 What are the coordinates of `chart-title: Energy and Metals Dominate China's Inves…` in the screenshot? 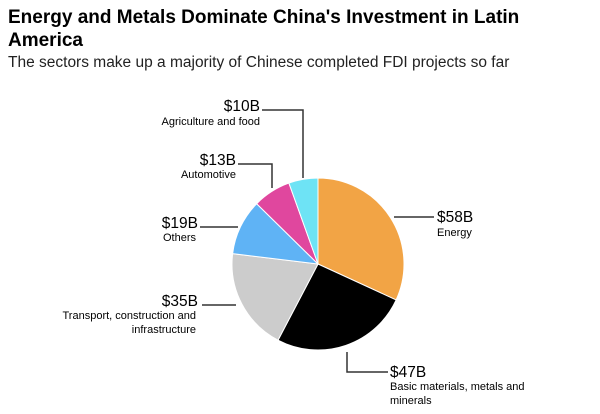 It's located at (264, 29).